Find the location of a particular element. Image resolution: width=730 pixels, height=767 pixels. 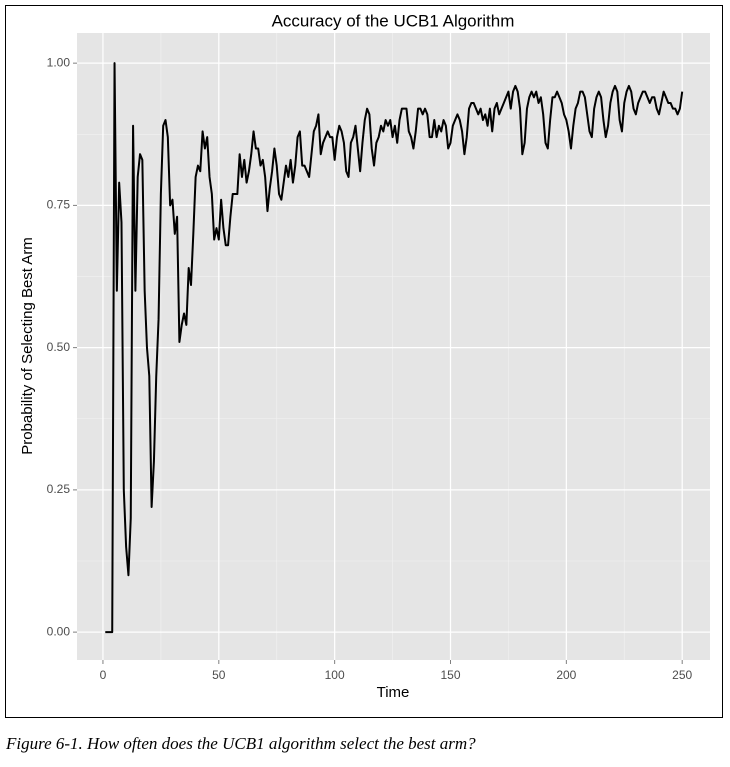

y-axis-label: Probability of Selecting Best Arm is located at coordinates (27, 346).